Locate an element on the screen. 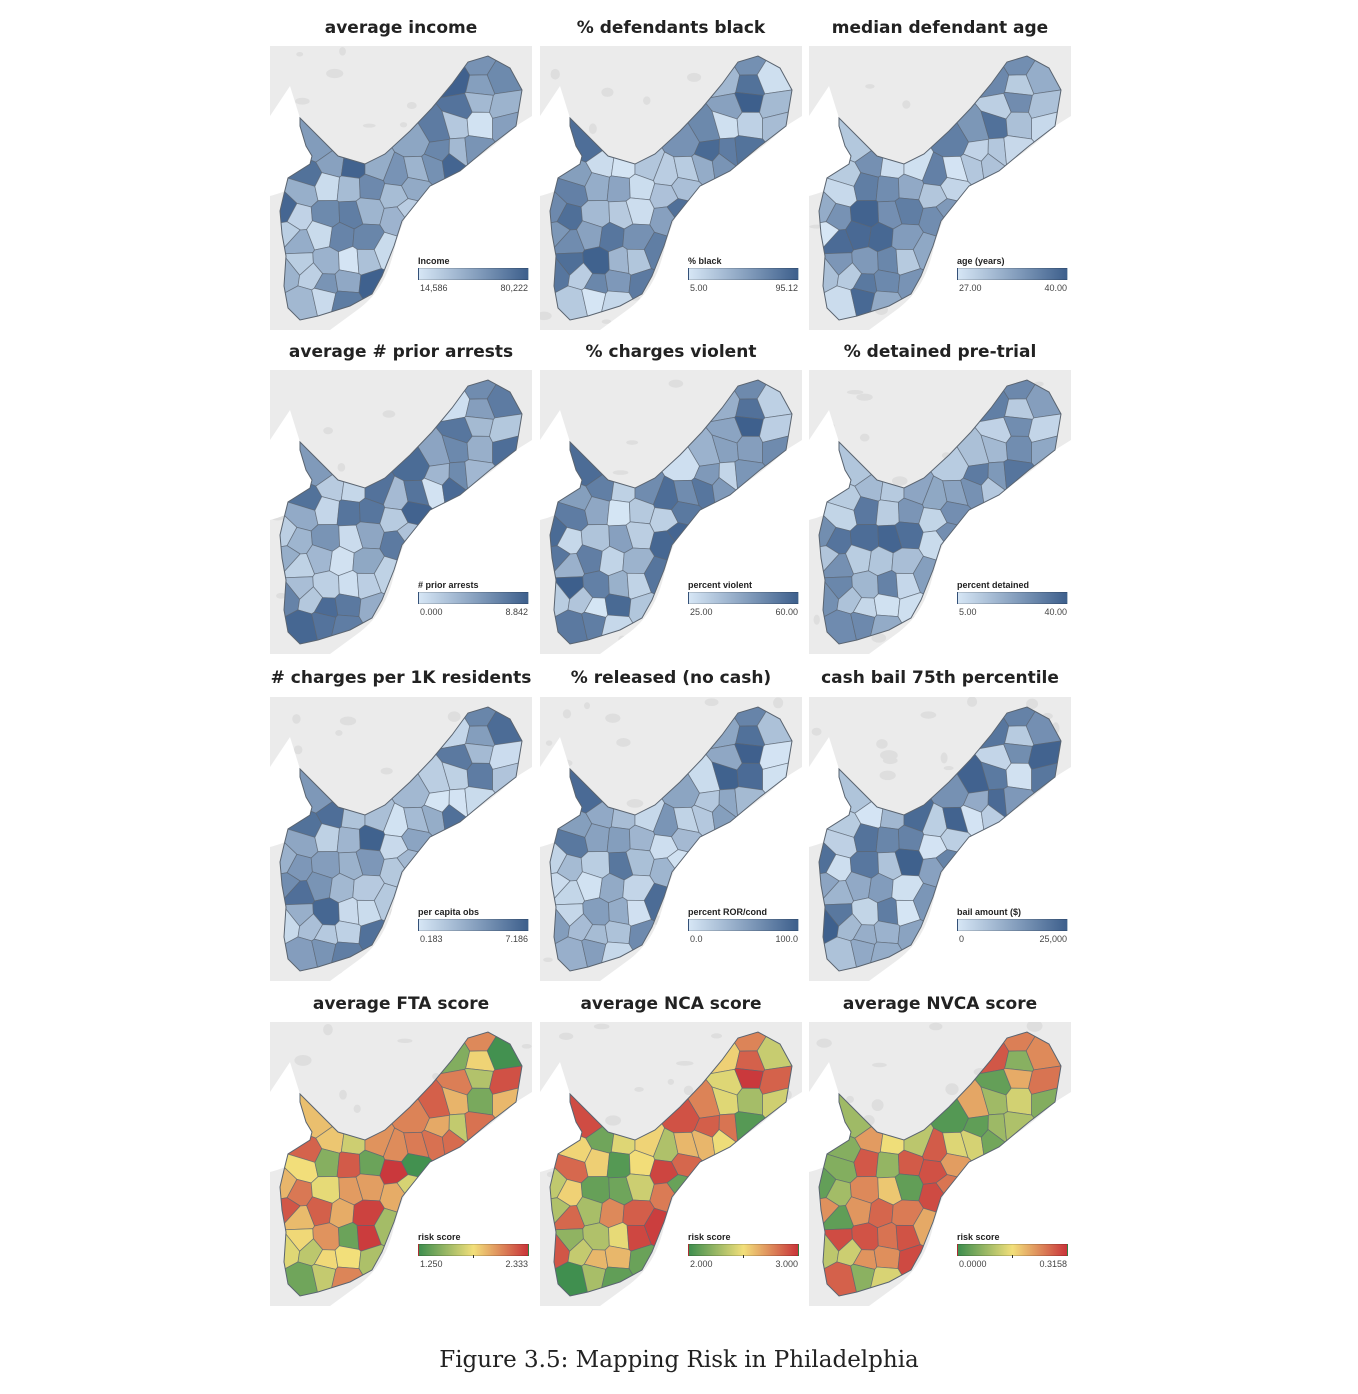 This screenshot has height=1394, width=1358. legend-title: per capita obs is located at coordinates (449, 912).